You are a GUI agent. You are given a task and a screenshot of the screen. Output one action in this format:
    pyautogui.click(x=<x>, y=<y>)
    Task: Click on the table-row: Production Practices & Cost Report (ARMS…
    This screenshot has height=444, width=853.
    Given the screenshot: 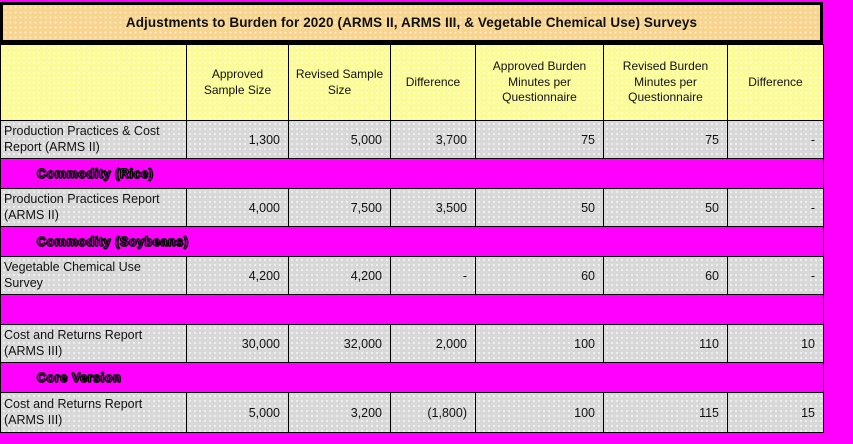 What is the action you would take?
    pyautogui.click(x=412, y=139)
    